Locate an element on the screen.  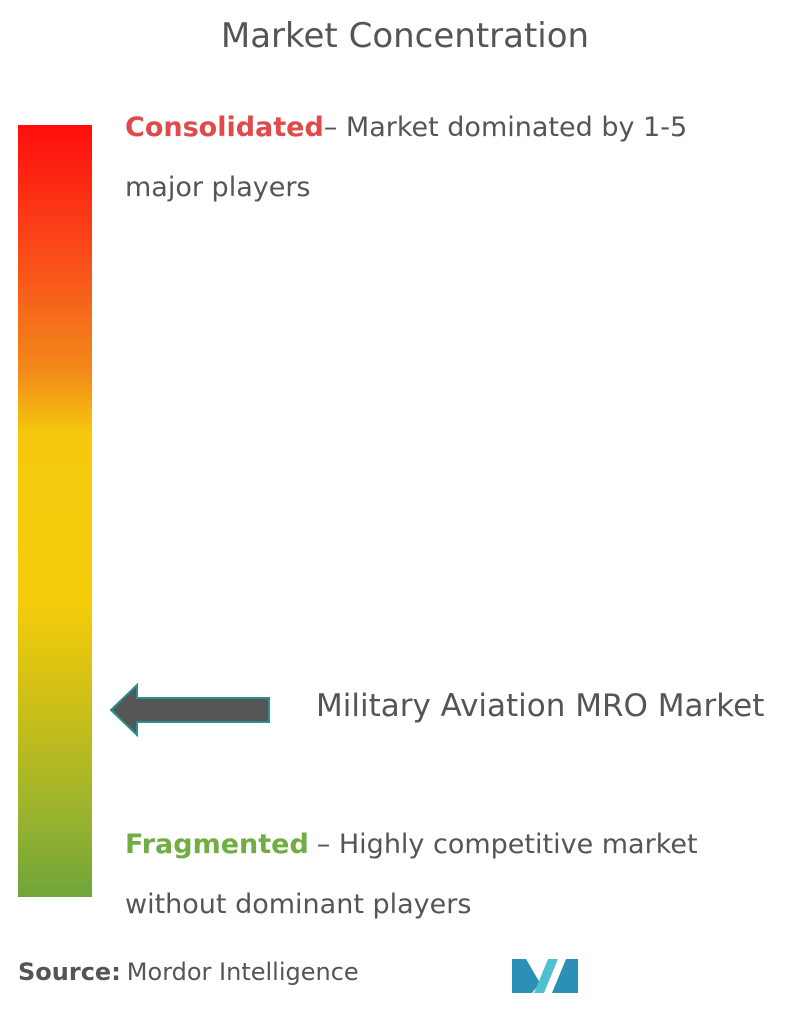
source: Source: Mordor Intelligence is located at coordinates (188, 972).